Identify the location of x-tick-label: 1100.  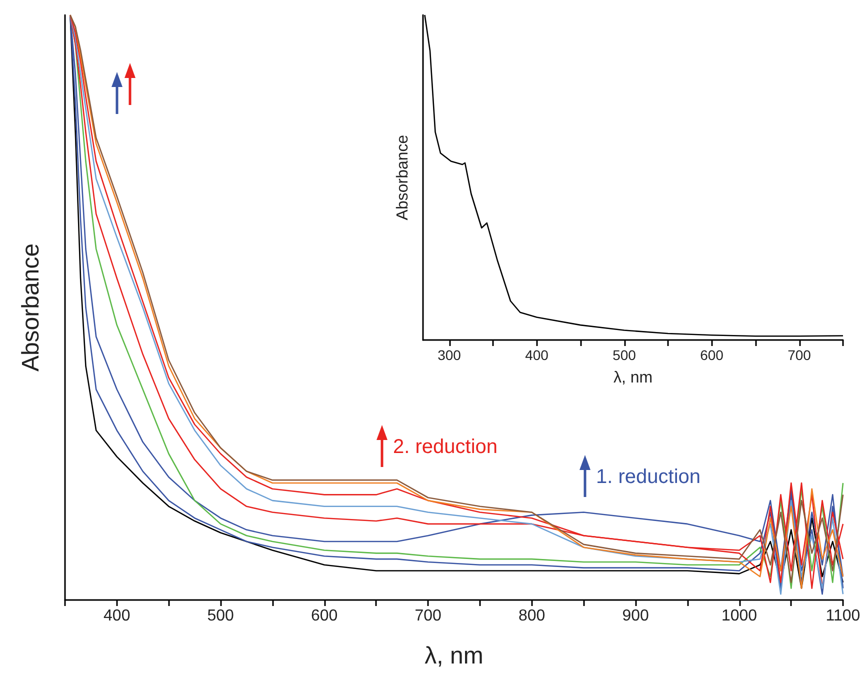
(843, 616).